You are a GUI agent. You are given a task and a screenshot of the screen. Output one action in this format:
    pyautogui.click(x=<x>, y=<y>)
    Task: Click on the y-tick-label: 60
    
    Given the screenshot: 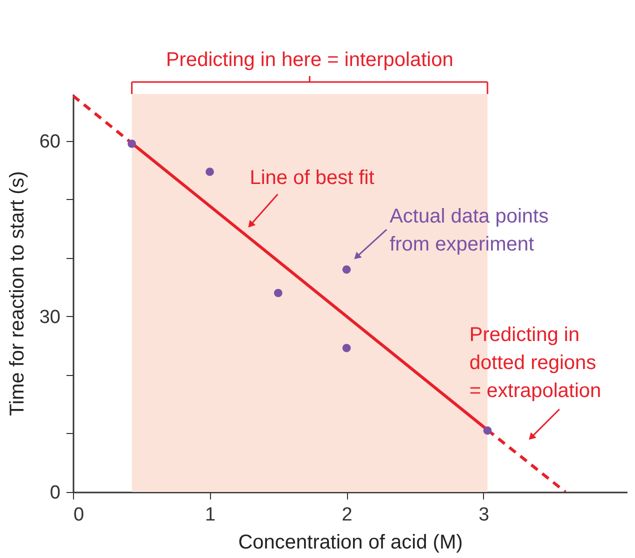 What is the action you would take?
    pyautogui.click(x=49, y=141)
    